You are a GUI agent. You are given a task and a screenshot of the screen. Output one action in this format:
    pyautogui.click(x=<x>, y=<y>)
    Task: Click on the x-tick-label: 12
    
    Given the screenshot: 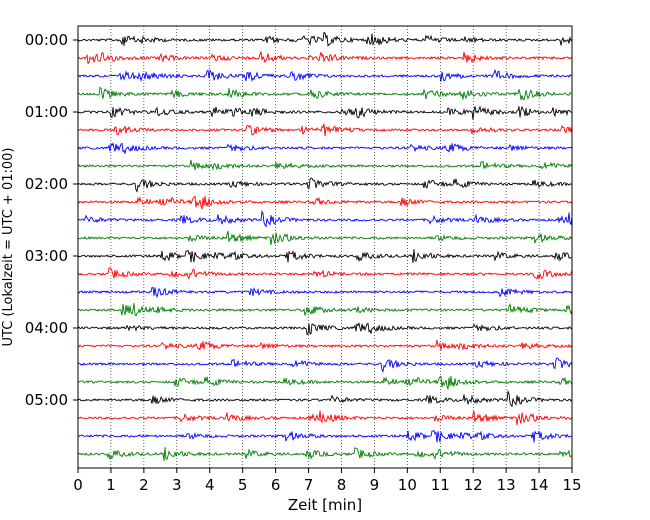 What is the action you would take?
    pyautogui.click(x=473, y=485)
    